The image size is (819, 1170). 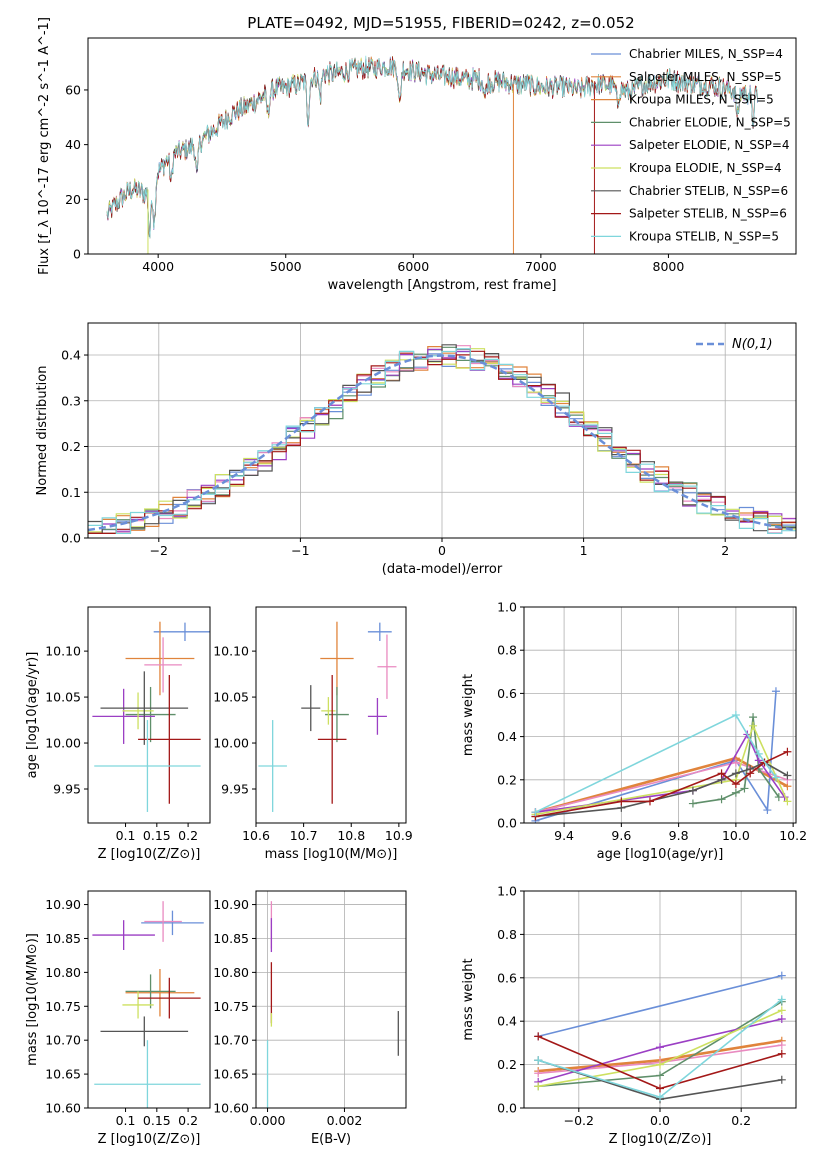 I want to click on y-tick-label: 60, so click(x=73, y=89).